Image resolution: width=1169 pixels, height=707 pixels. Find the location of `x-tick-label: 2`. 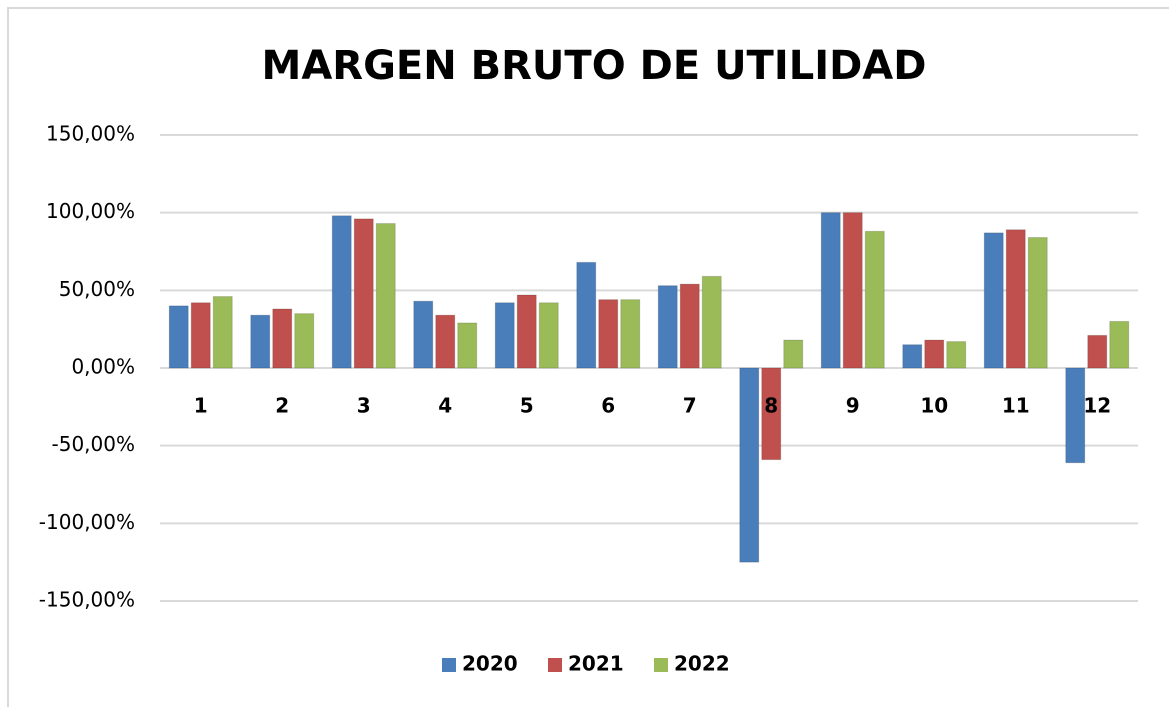

x-tick-label: 2 is located at coordinates (282, 406).